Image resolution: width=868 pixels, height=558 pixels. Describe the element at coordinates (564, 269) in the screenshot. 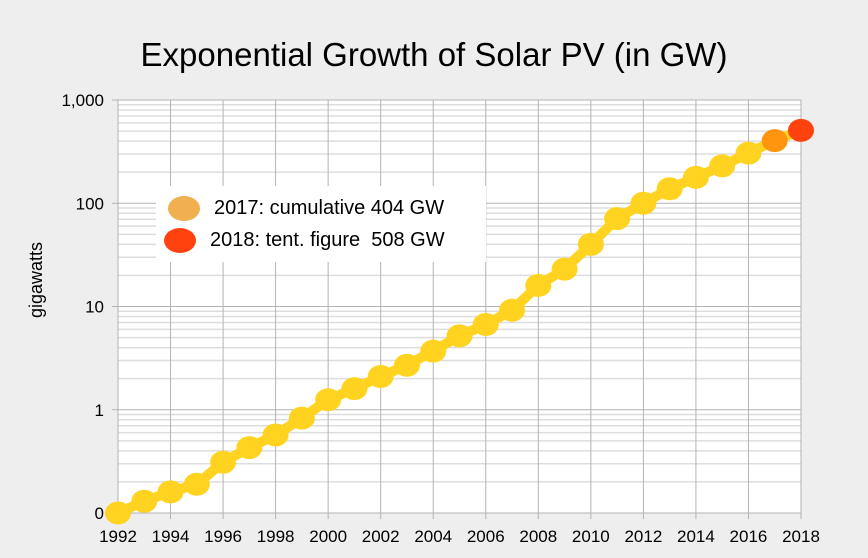

I see `data-point-2009` at that location.